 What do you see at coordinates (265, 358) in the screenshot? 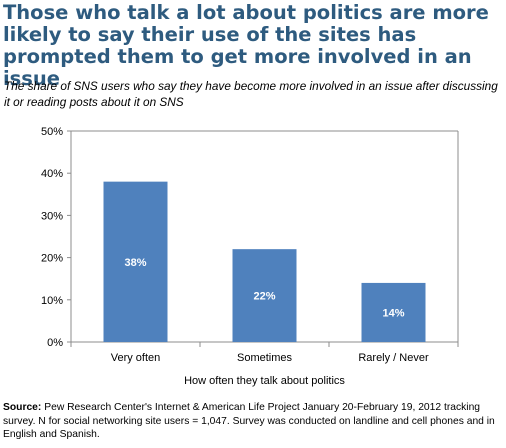
I see `x-tick-label: Sometimes` at bounding box center [265, 358].